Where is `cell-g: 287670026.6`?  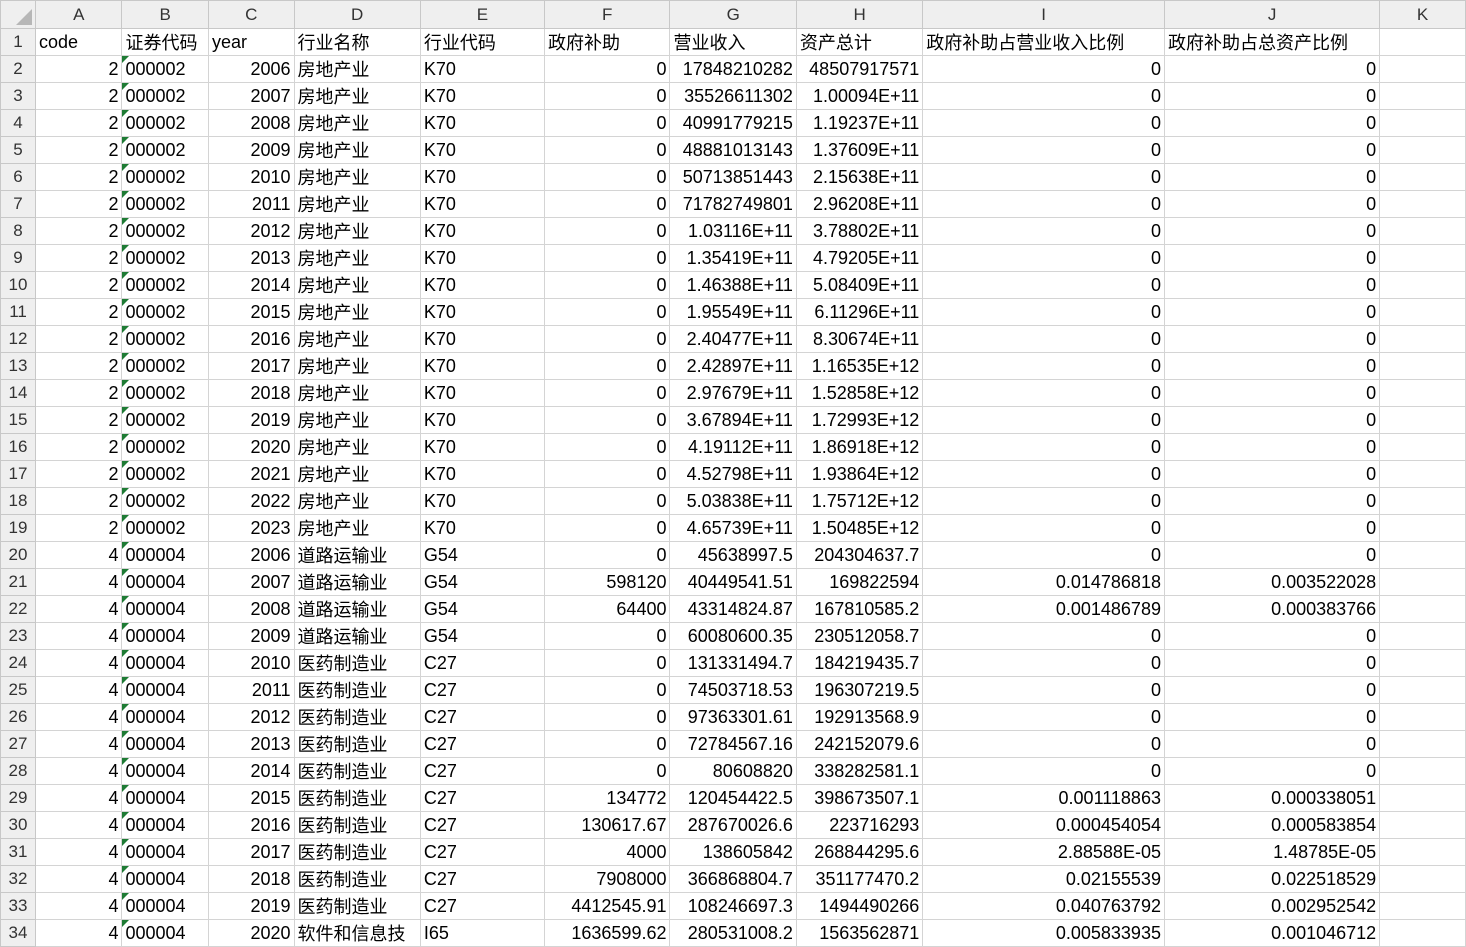 cell-g: 287670026.6 is located at coordinates (733, 825).